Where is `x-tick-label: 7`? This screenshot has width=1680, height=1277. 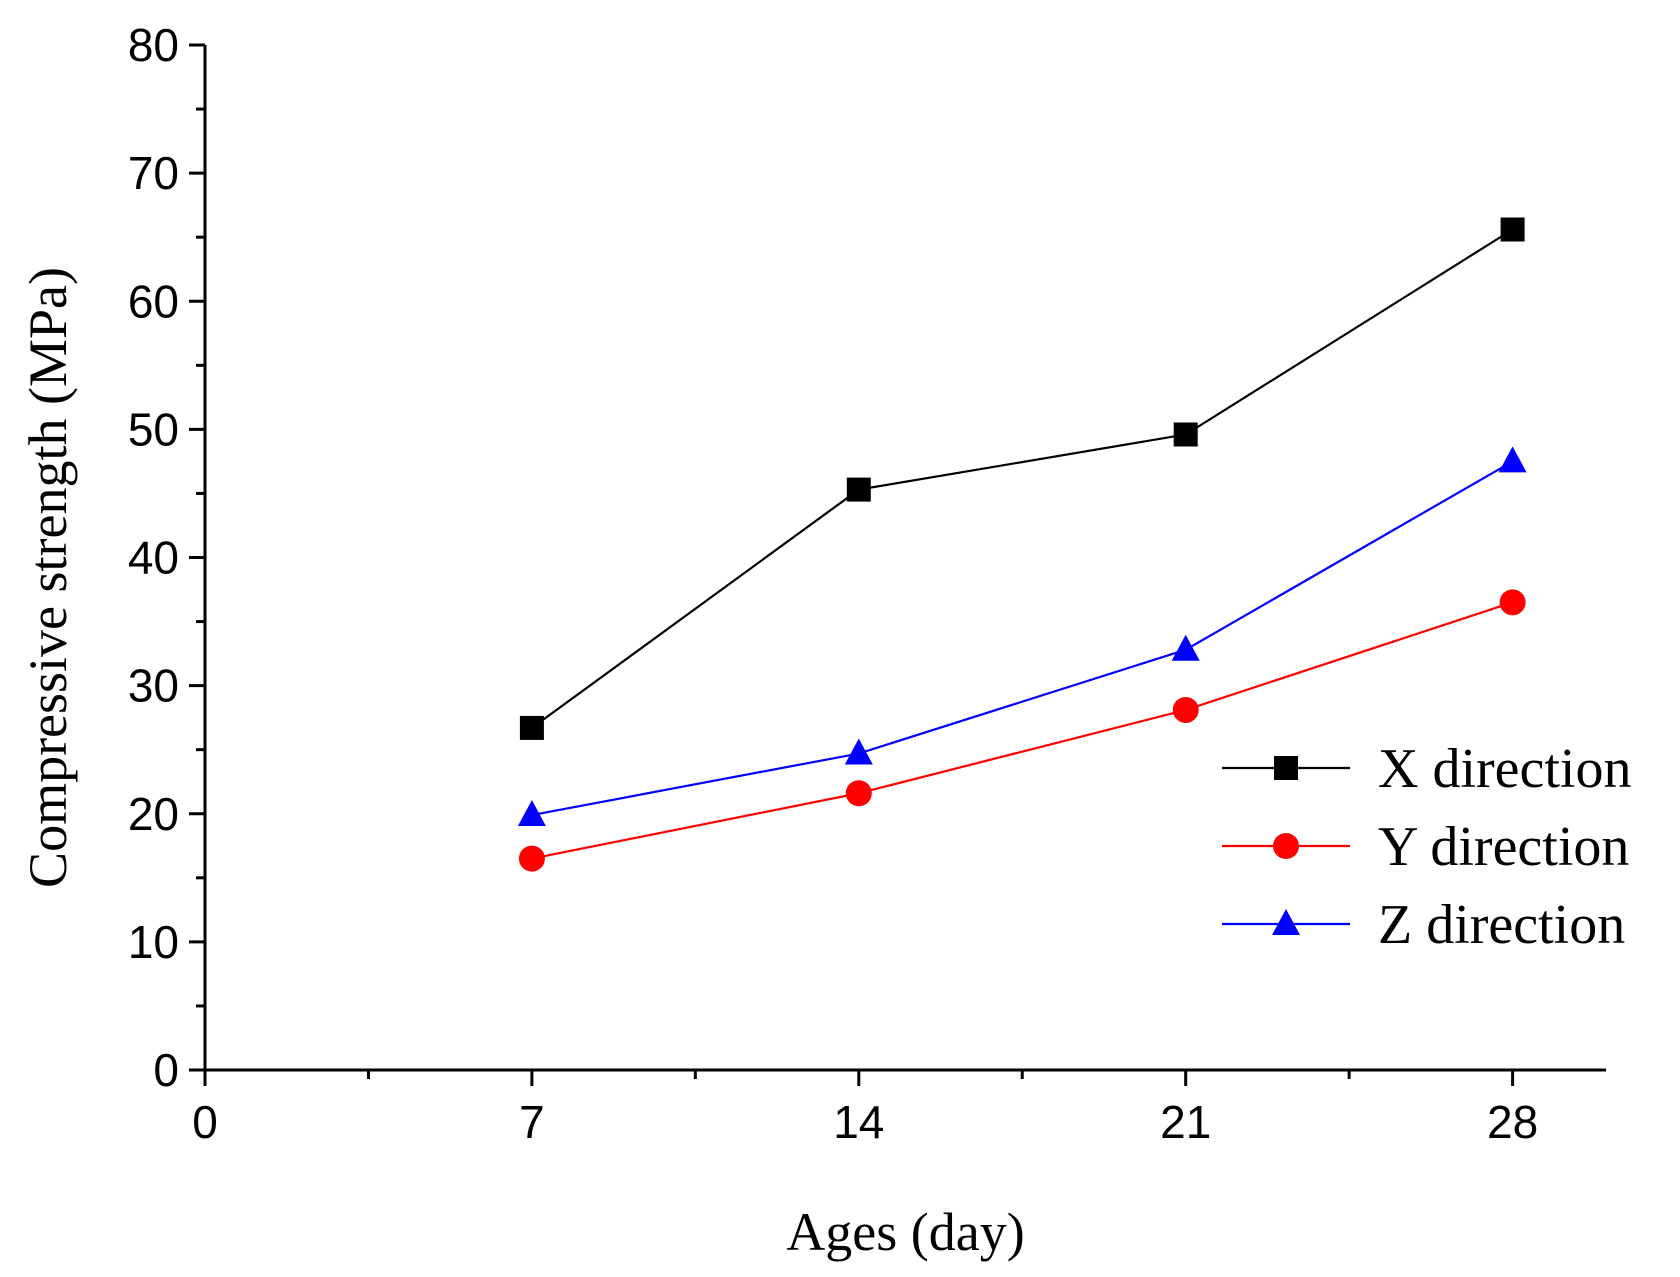 x-tick-label: 7 is located at coordinates (532, 1122).